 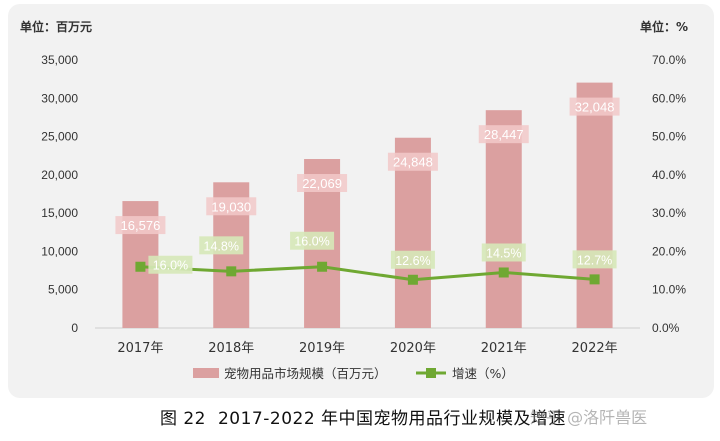 I want to click on growth-data-label: 12.7%, so click(x=594, y=260).